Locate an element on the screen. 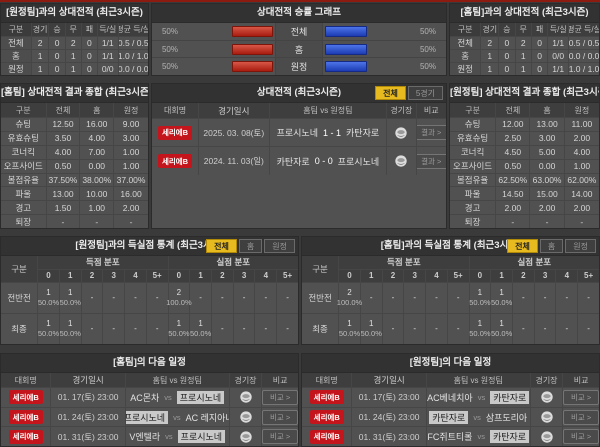  panel-title-text: [홈팀]과의 득실점 통계 (최근3시즌) is located at coordinates (450, 245).